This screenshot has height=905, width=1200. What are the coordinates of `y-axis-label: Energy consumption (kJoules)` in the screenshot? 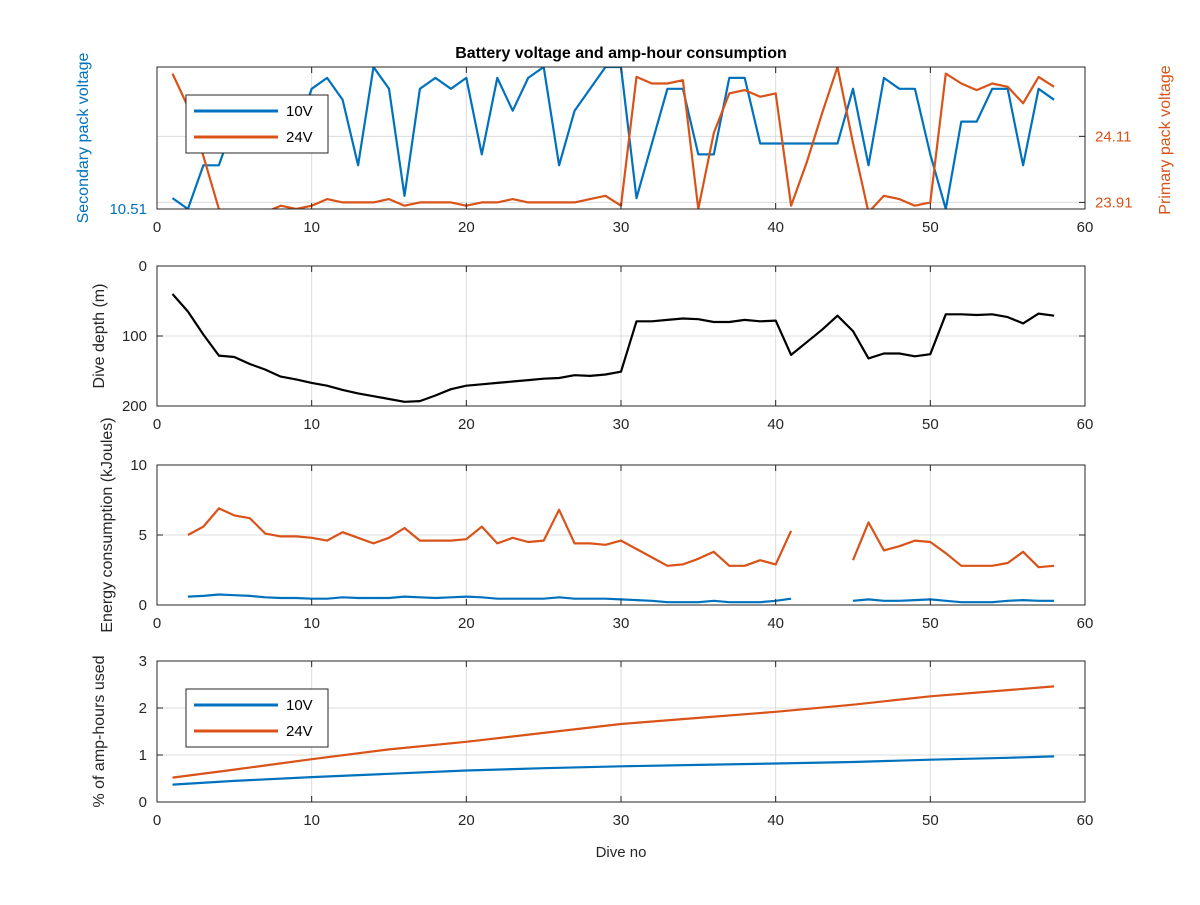 It's located at (107, 524).